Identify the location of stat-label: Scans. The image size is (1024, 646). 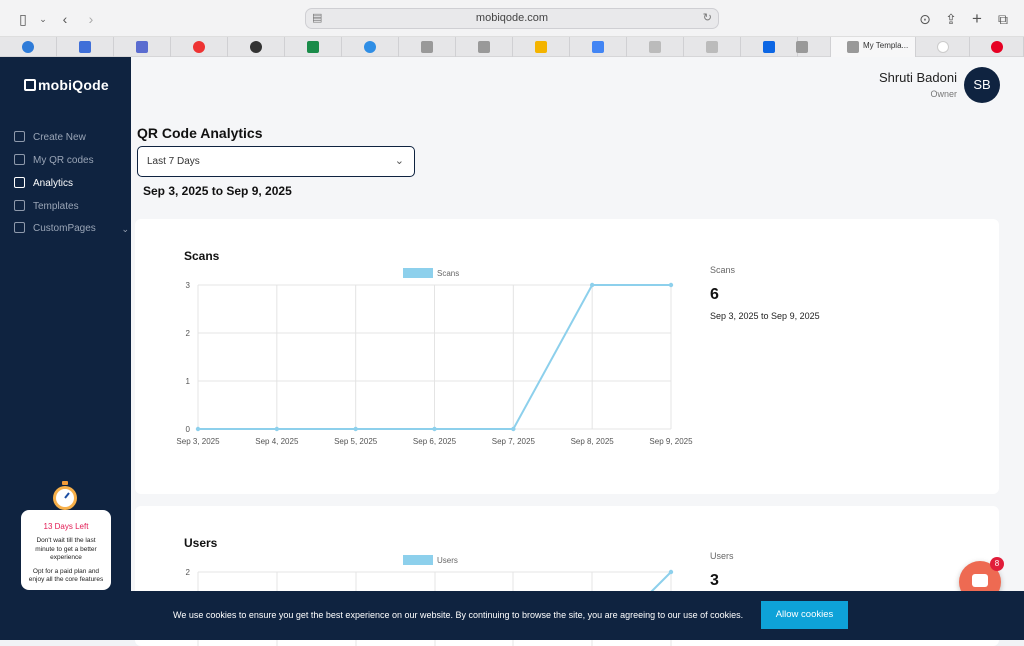
(723, 270).